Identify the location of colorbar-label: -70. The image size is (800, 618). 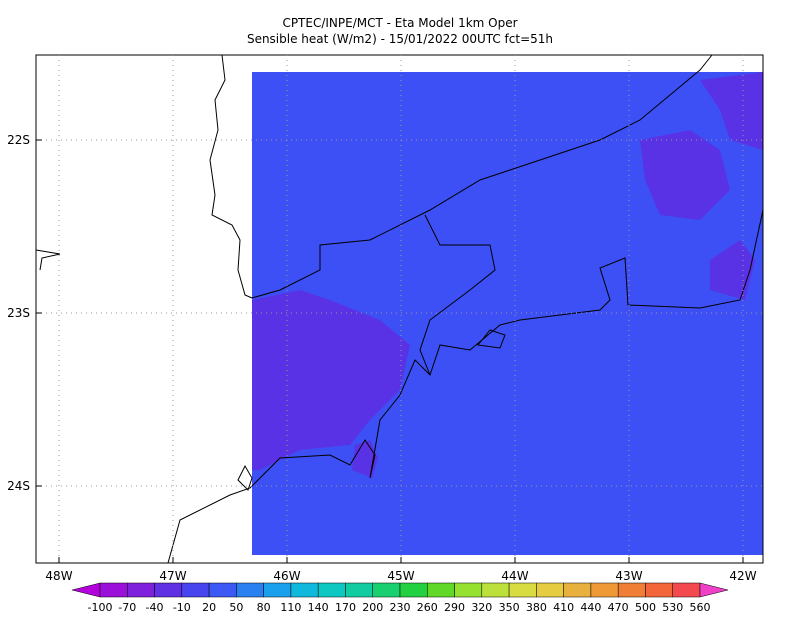
(127, 607).